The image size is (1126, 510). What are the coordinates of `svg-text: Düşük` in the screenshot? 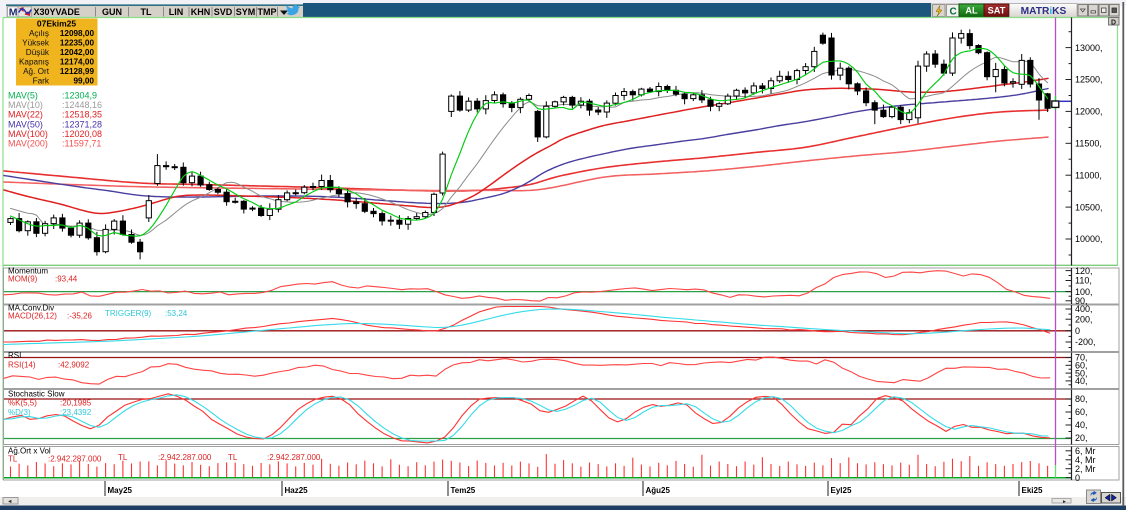 It's located at (38, 52).